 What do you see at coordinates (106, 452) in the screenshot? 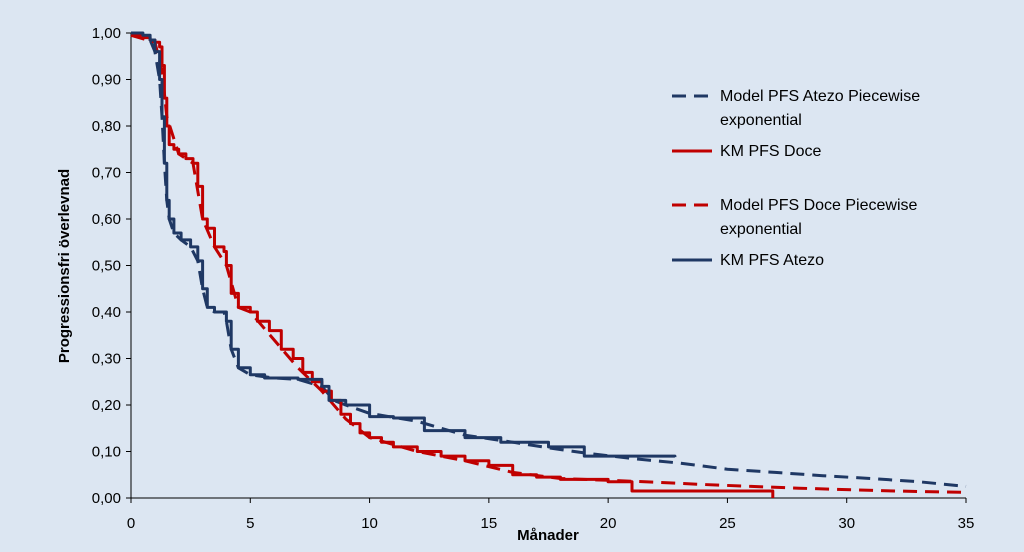
I see `y-tick-label: 0,10` at bounding box center [106, 452].